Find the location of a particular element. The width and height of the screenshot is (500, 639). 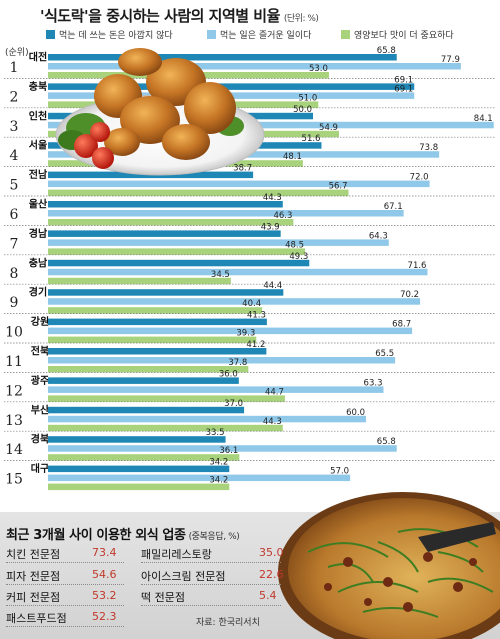

rank-number: 12 is located at coordinates (14, 391).